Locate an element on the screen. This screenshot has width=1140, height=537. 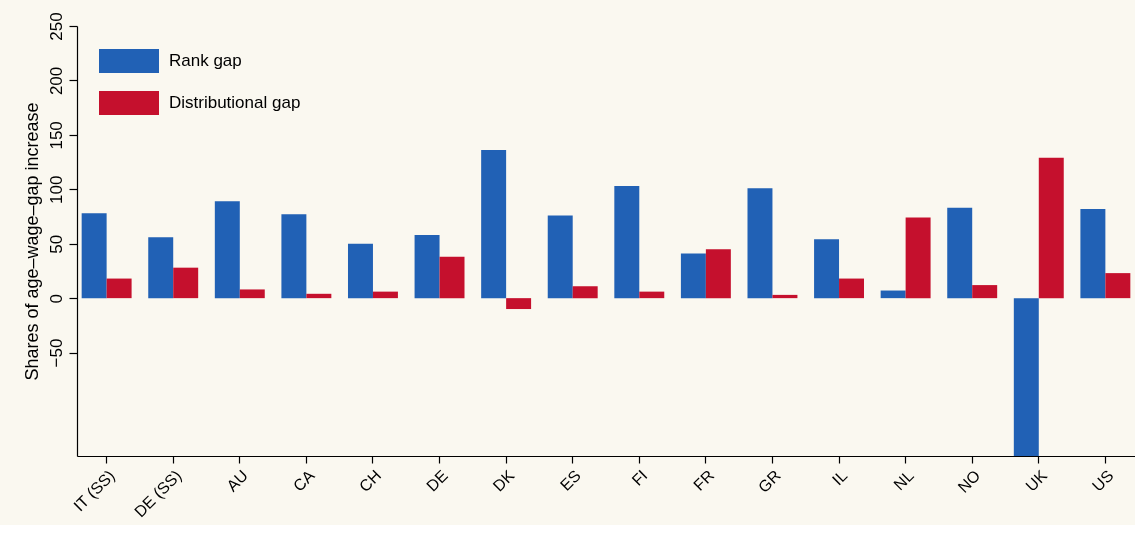
y-tick-label: −50 is located at coordinates (56, 353).